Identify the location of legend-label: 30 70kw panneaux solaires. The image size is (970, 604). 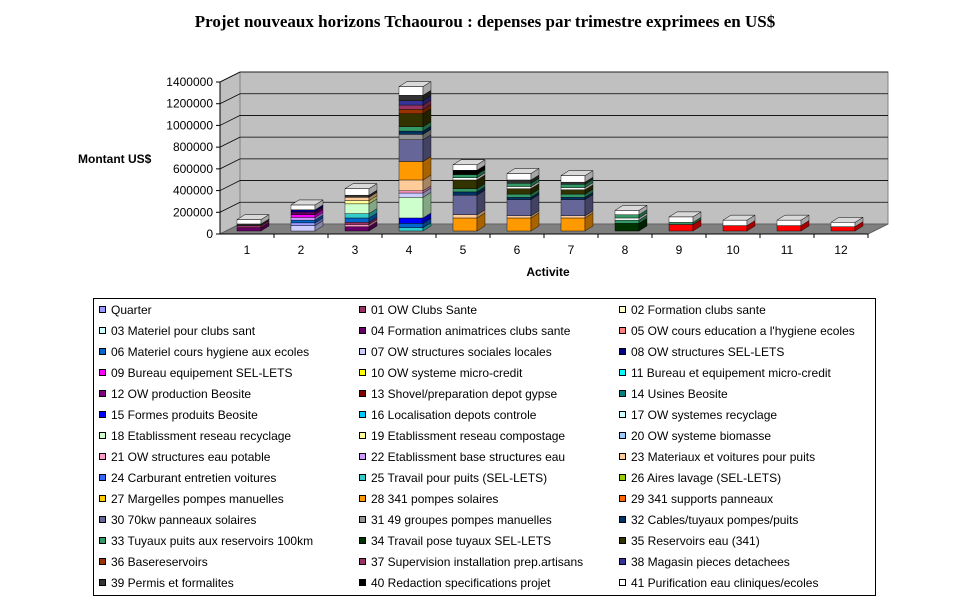
(184, 520).